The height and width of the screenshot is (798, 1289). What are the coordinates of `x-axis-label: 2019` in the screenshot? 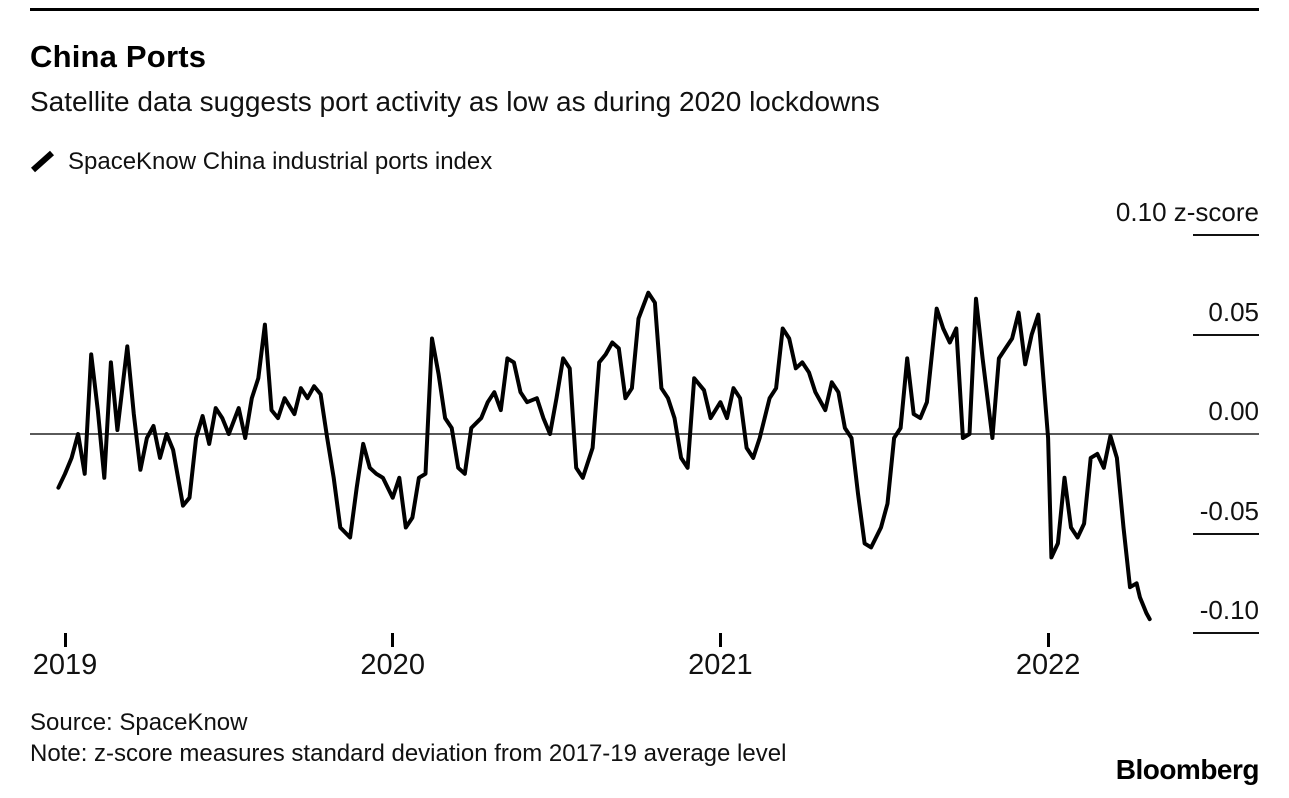 It's located at (65, 665).